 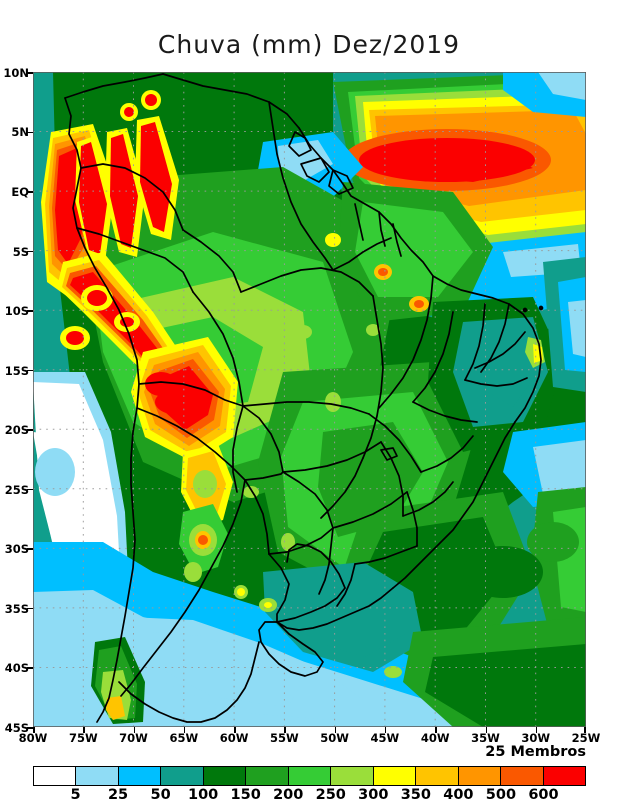 What do you see at coordinates (118, 795) in the screenshot?
I see `colorbar-tick-label: 25` at bounding box center [118, 795].